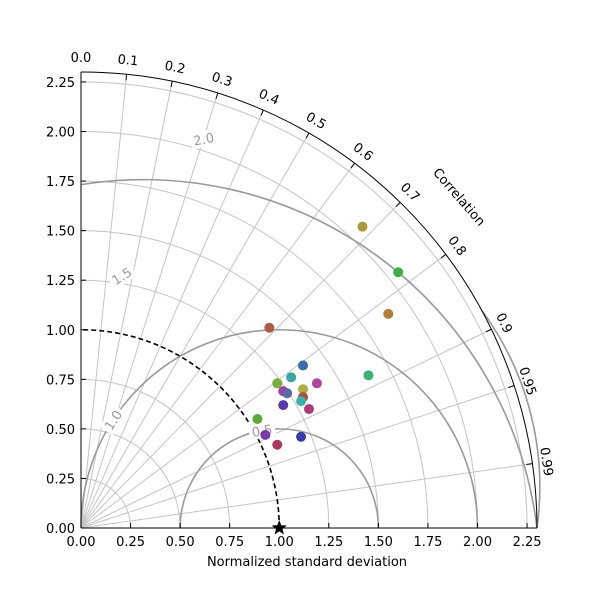  What do you see at coordinates (60, 232) in the screenshot?
I see `y-tick-label: 1.50` at bounding box center [60, 232].